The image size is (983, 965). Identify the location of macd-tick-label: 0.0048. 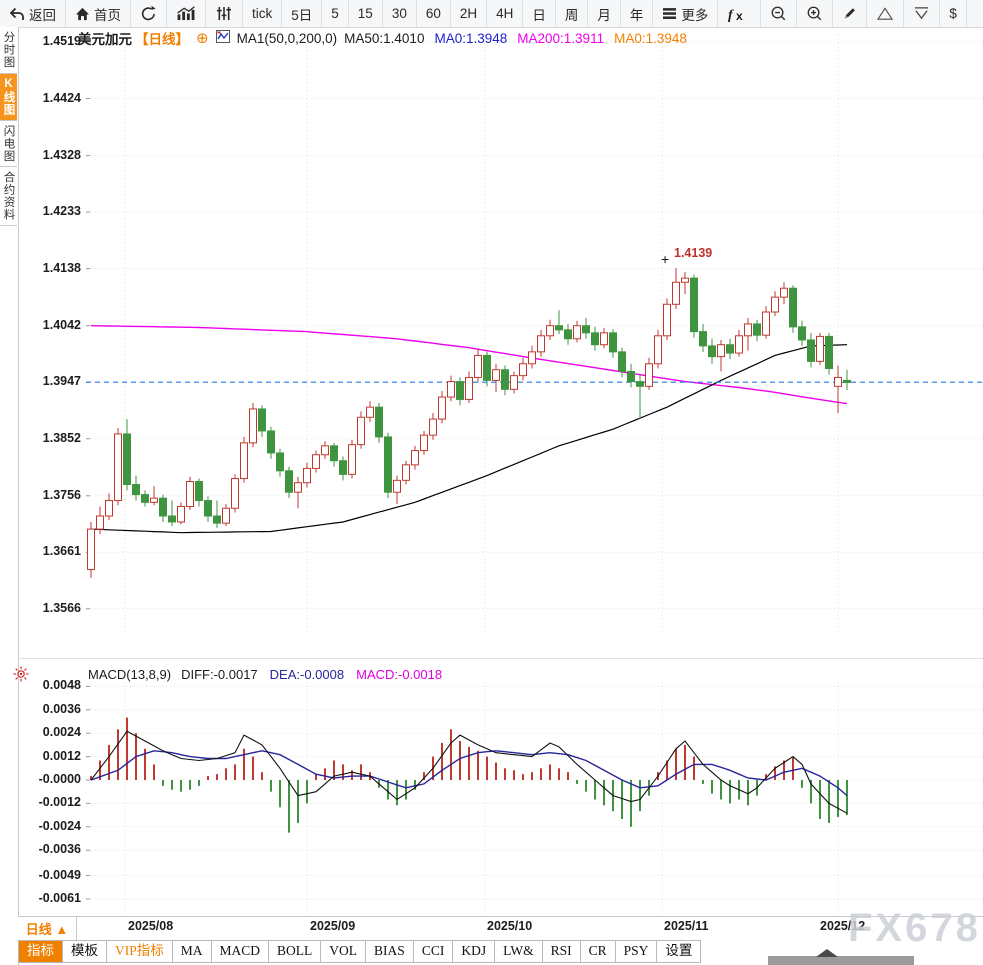
(61, 685).